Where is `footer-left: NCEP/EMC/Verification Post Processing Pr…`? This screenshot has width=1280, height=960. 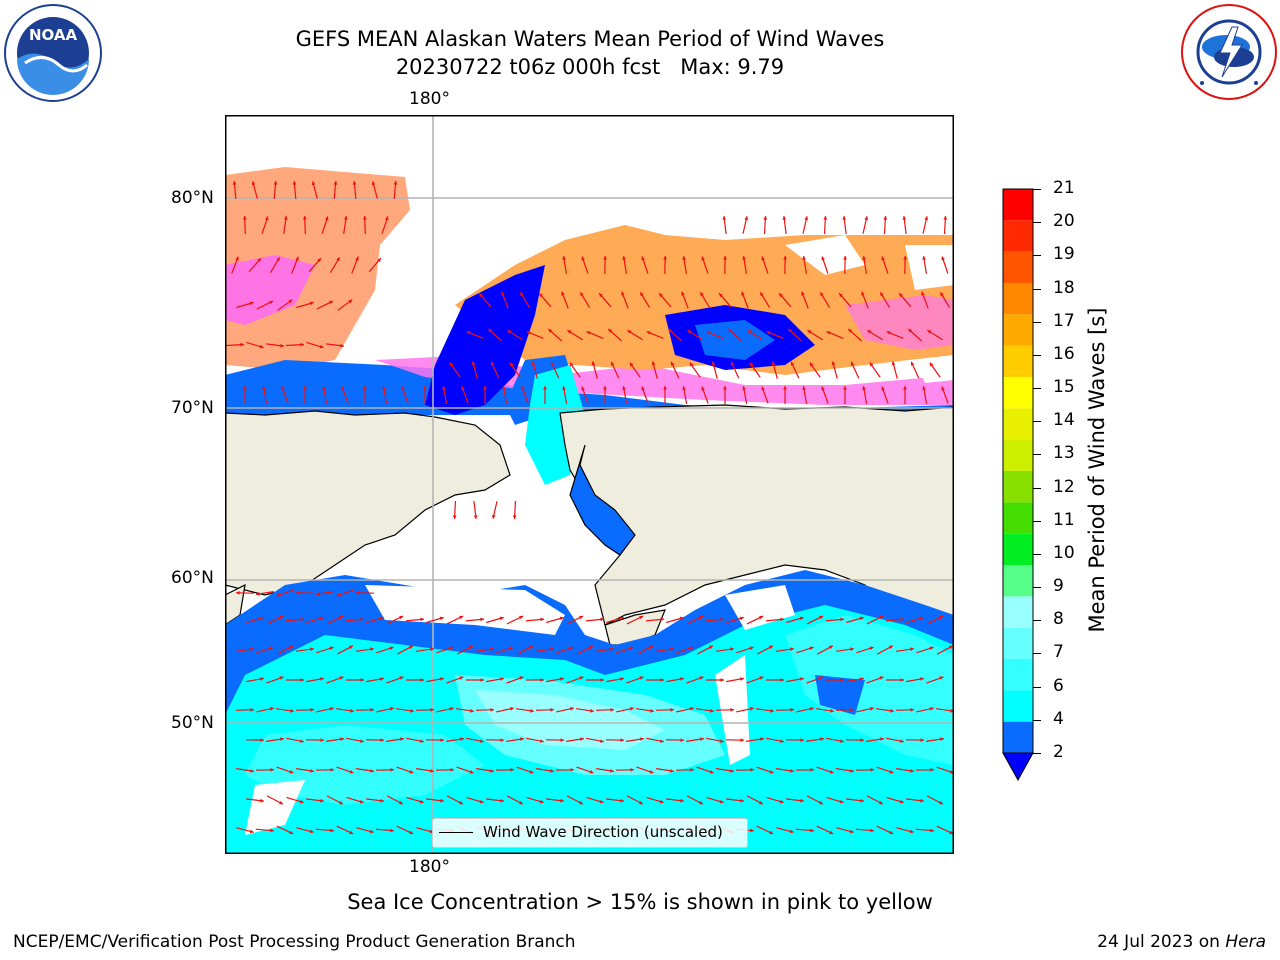
footer-left: NCEP/EMC/Verification Post Processing Pr… is located at coordinates (294, 942).